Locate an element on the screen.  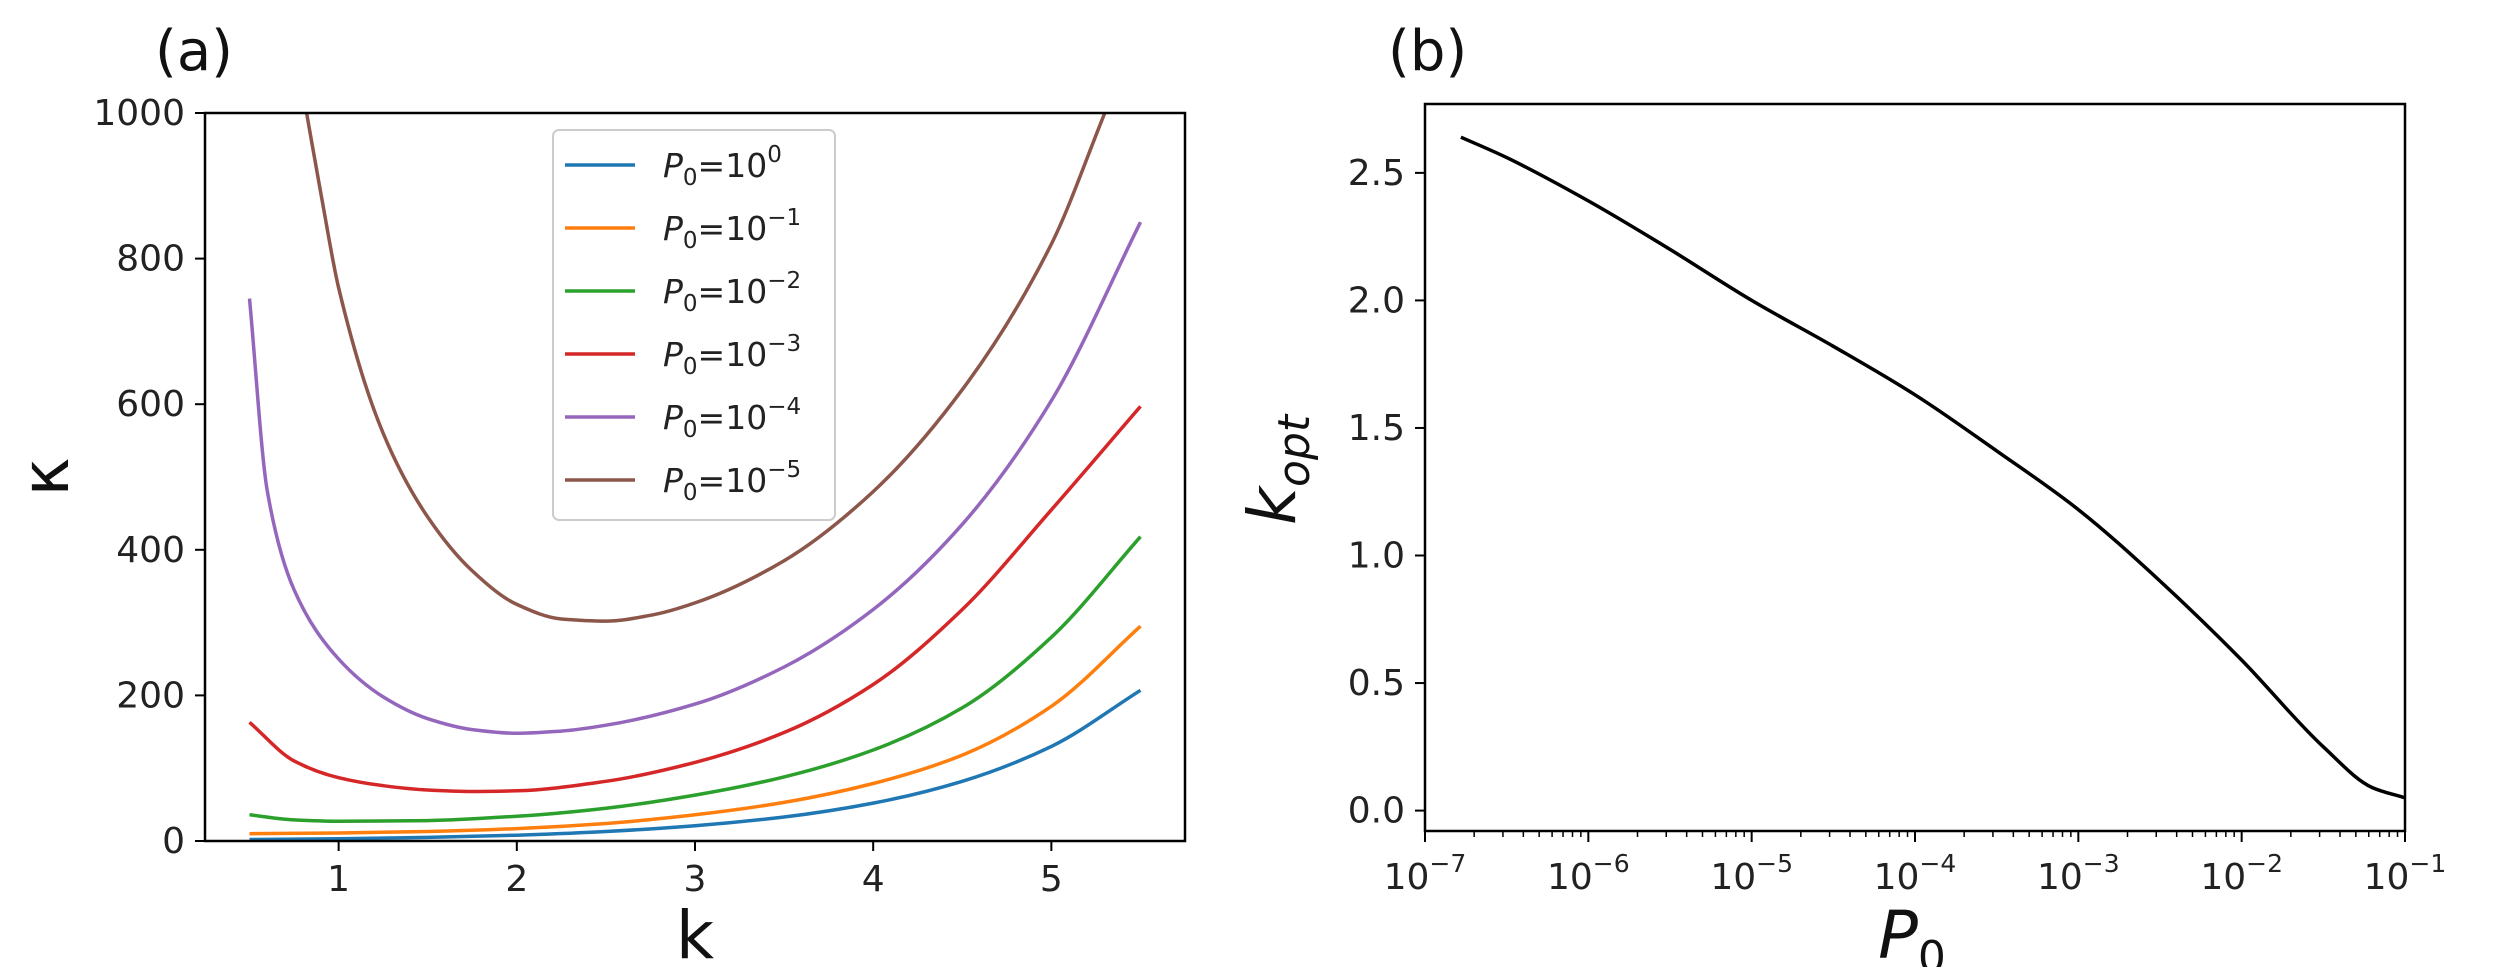
panel-a-legend-entry-3: P0=10−3 is located at coordinates (732, 355).